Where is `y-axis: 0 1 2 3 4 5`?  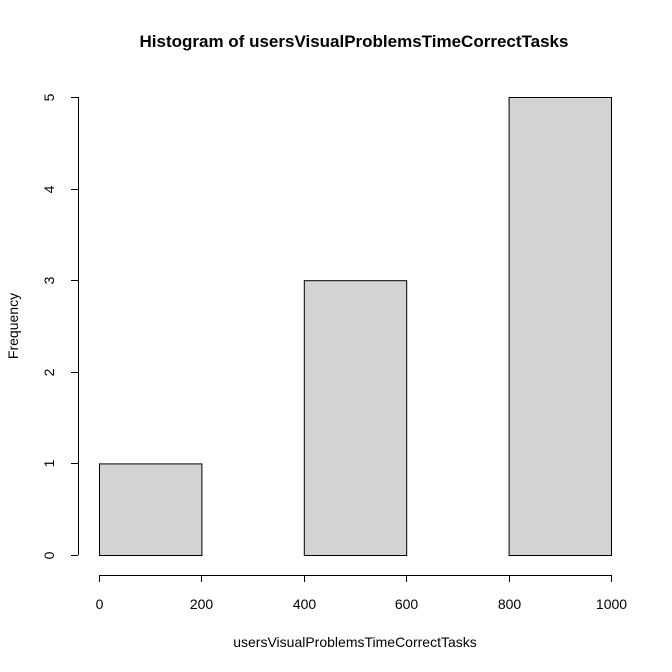 y-axis: 0 1 2 3 4 5 is located at coordinates (60, 326).